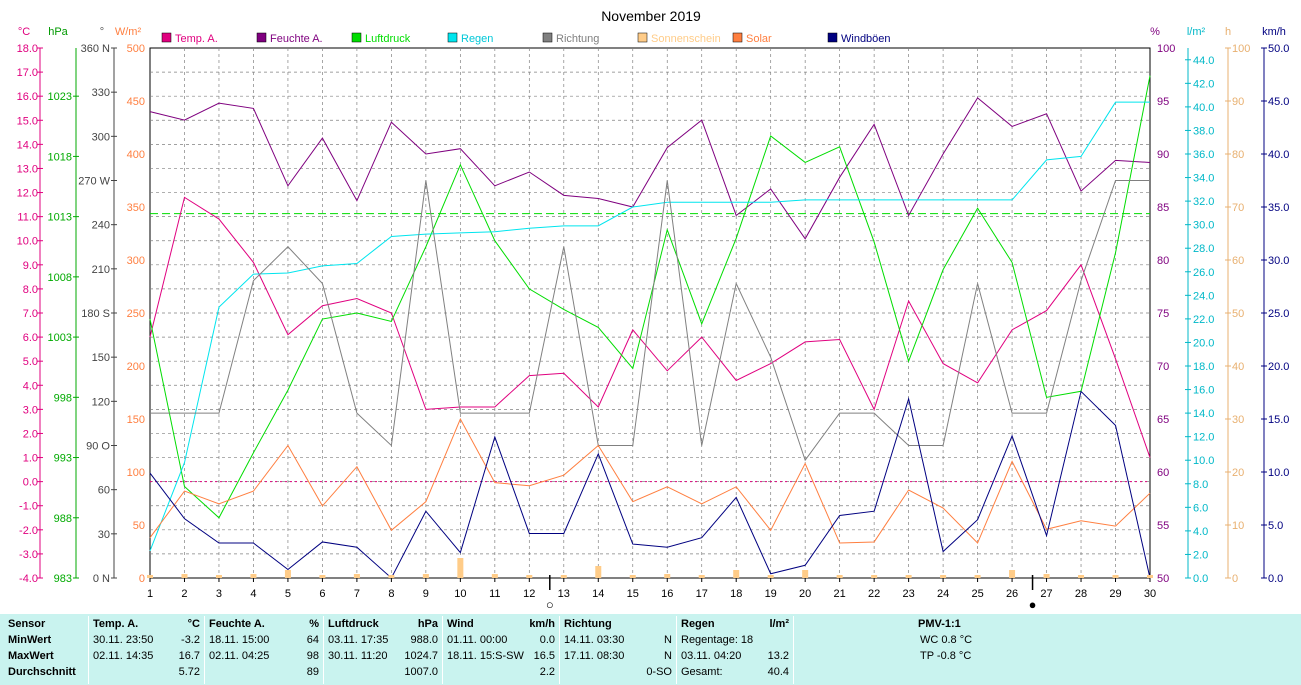  I want to click on axis-label-solar: 100, so click(136, 473).